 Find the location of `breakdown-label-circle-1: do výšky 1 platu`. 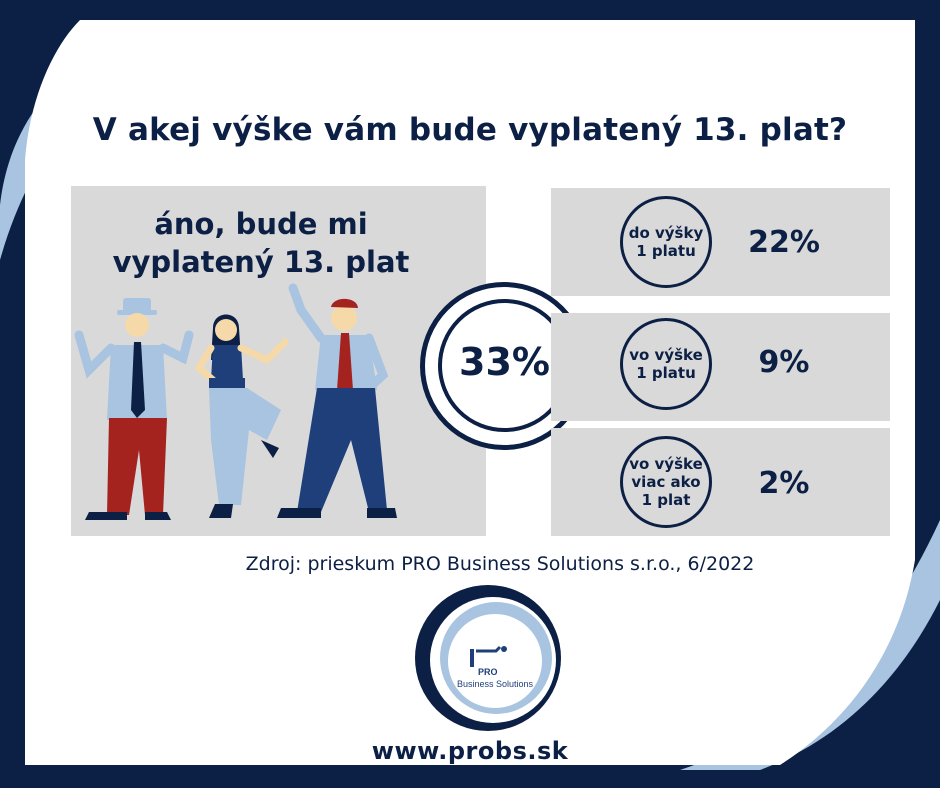

breakdown-label-circle-1: do výšky 1 platu is located at coordinates (666, 242).